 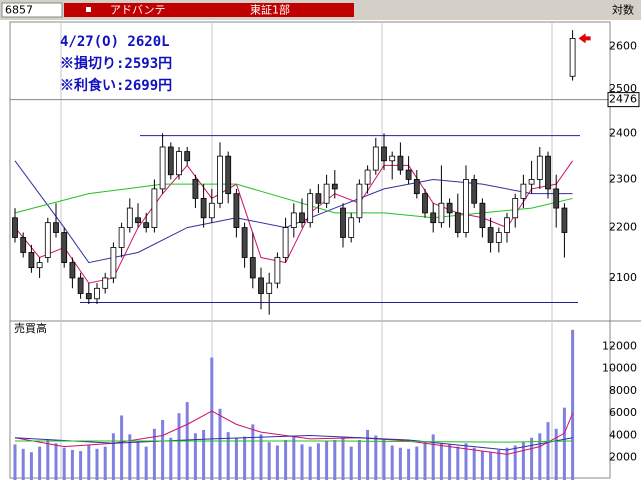 I want to click on scale-mode: 対数, so click(x=623, y=10).